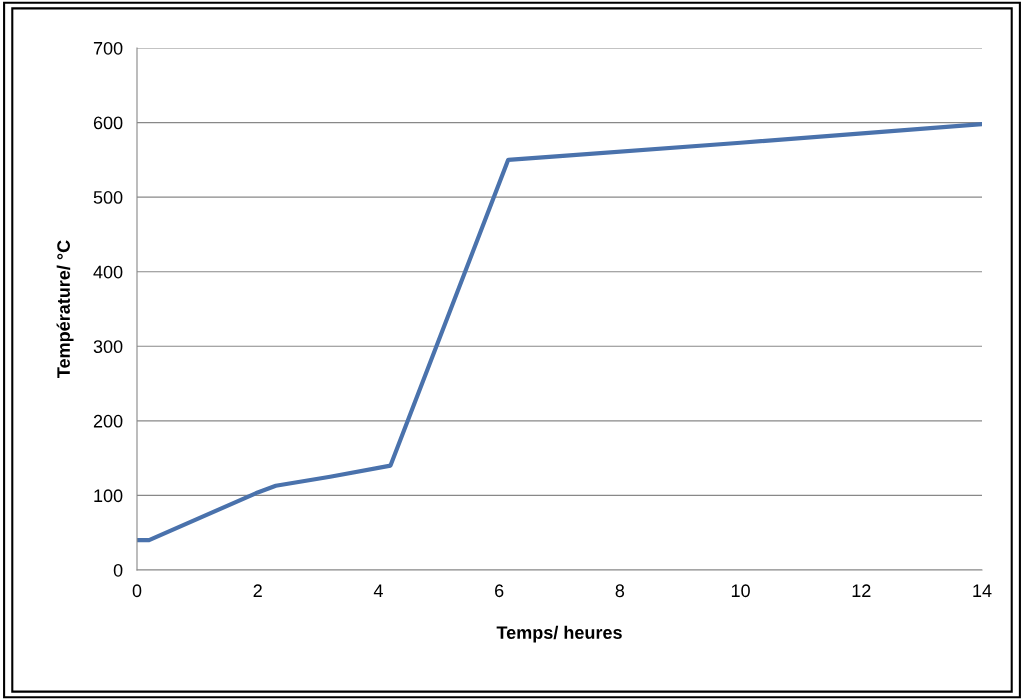  Describe the element at coordinates (861, 590) in the screenshot. I see `x-tick-label: 12` at that location.